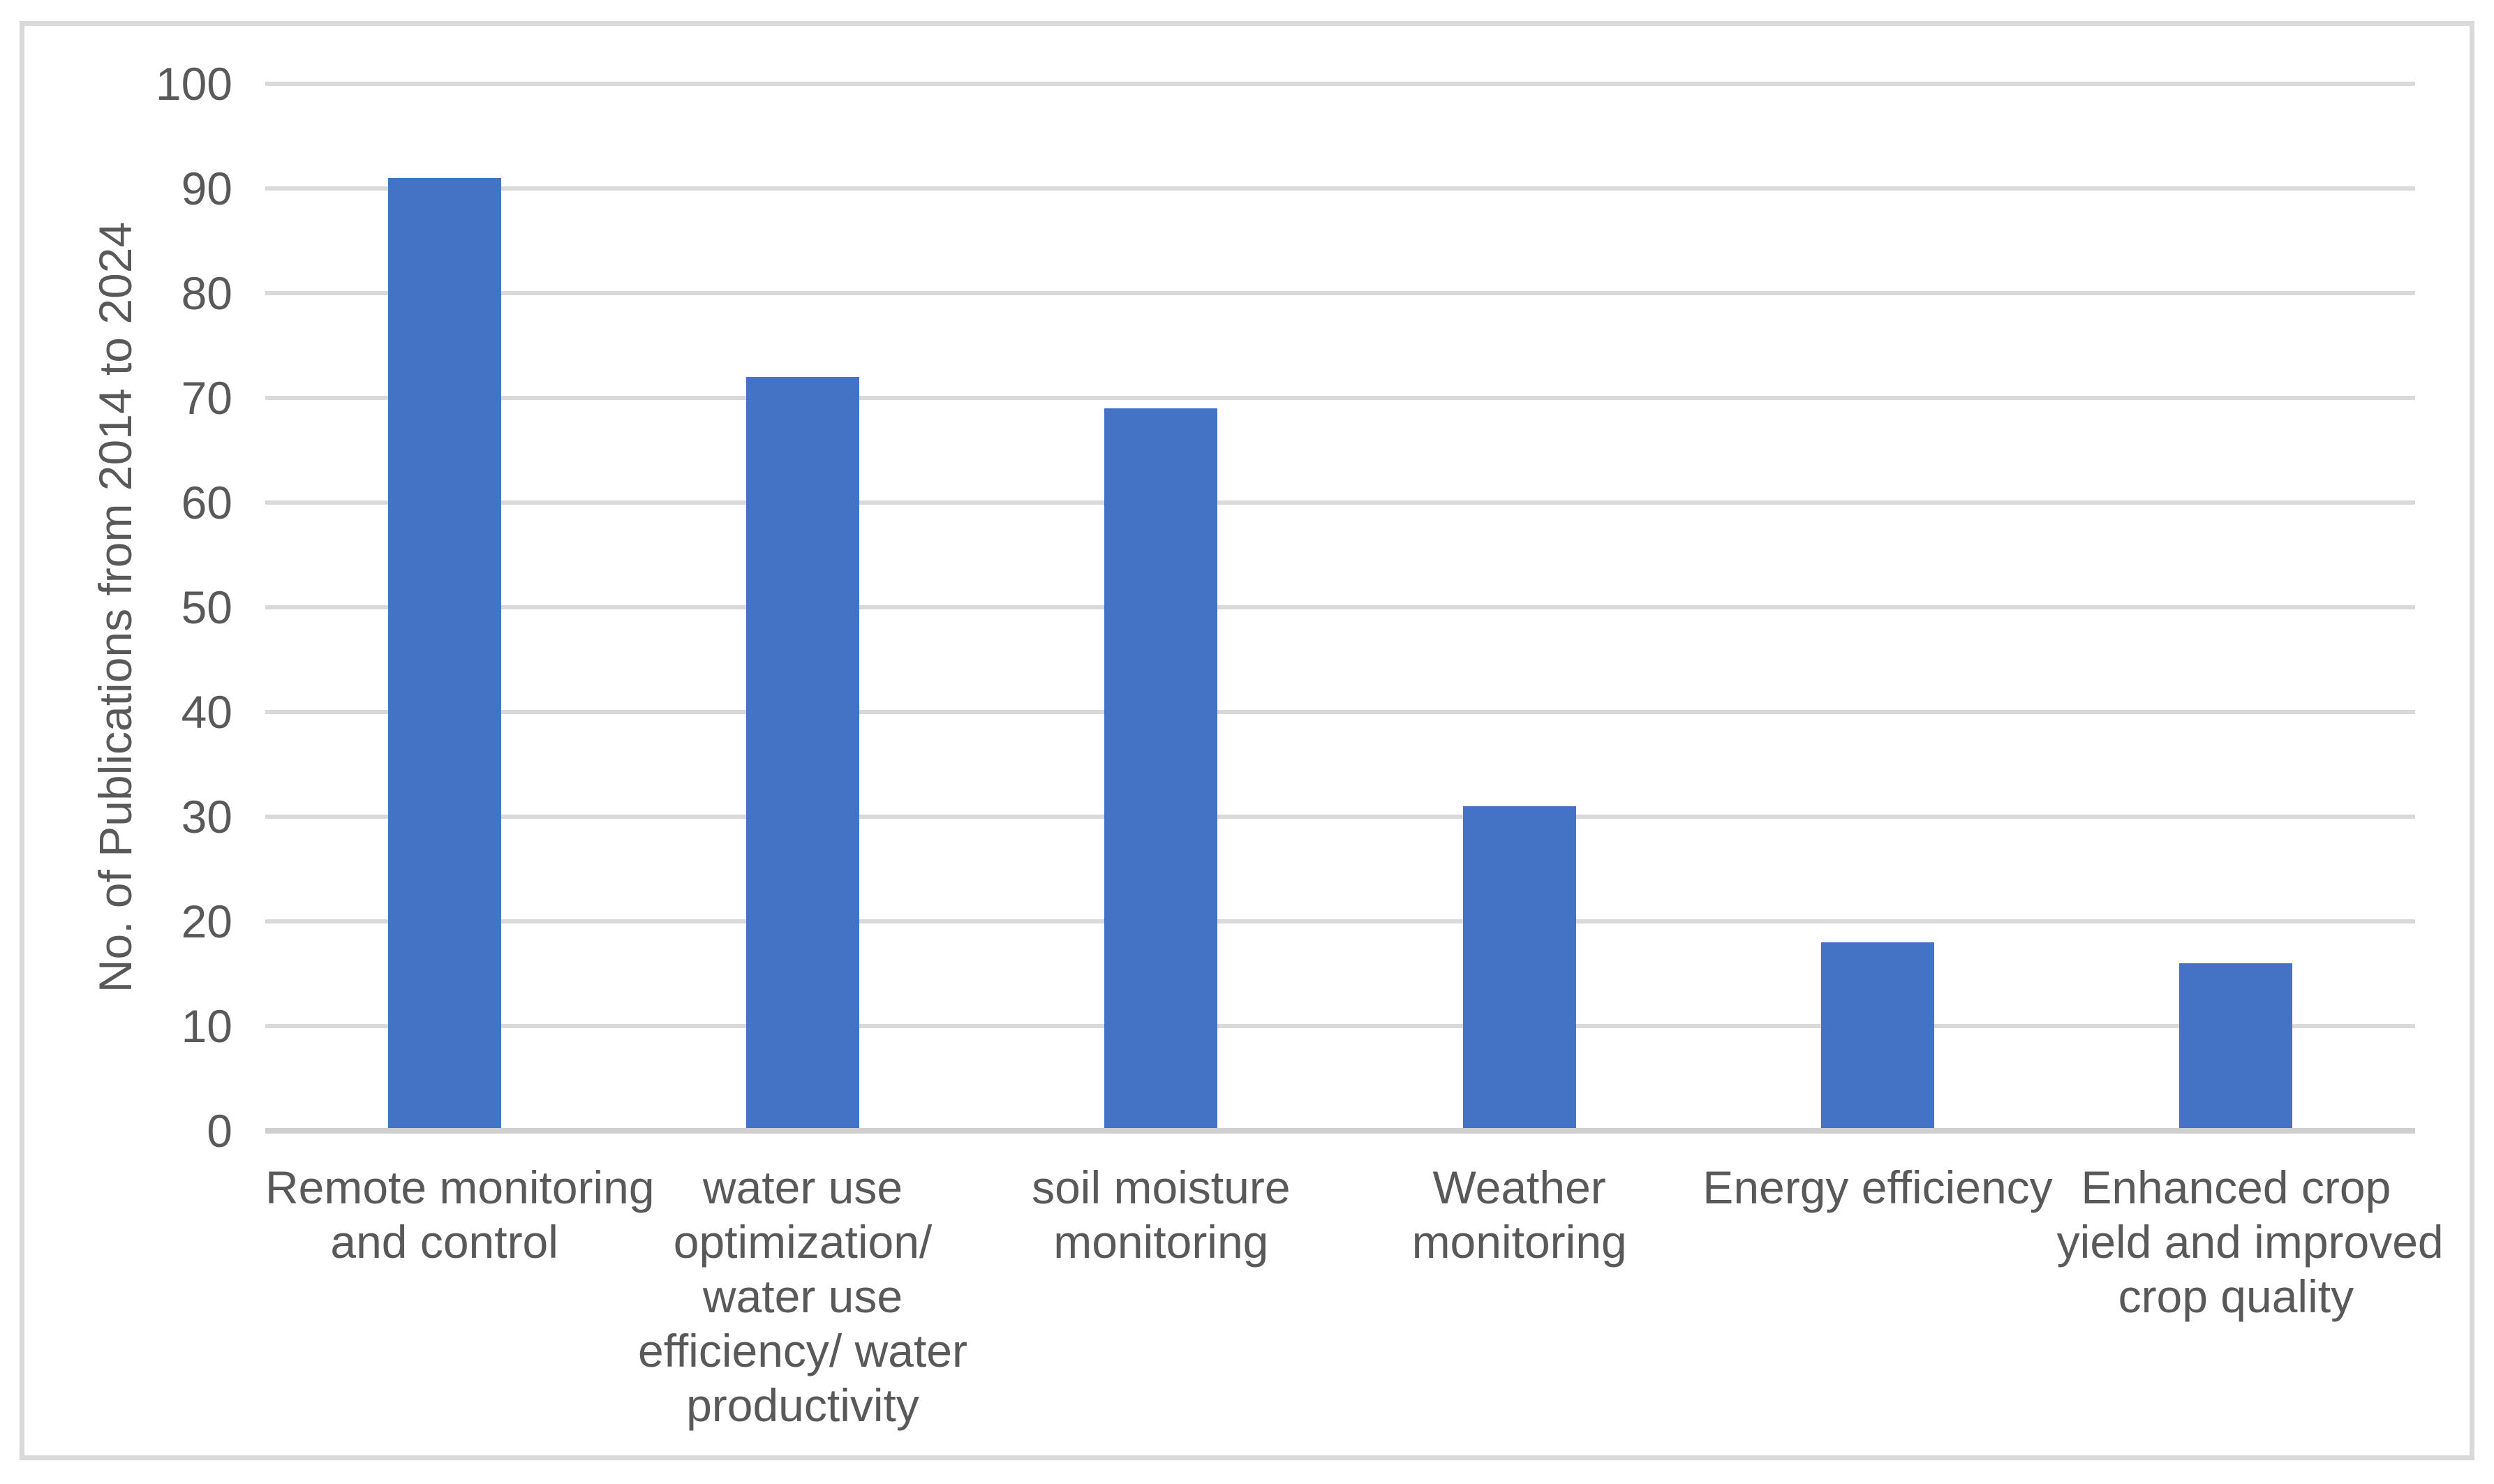 This screenshot has height=1484, width=2494. What do you see at coordinates (206, 502) in the screenshot?
I see `y-axis-tick-label: 60` at bounding box center [206, 502].